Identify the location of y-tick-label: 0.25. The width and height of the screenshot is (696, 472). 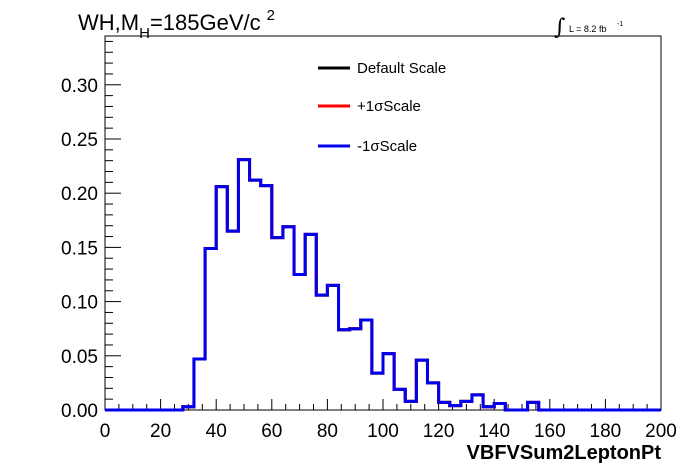
(79, 140).